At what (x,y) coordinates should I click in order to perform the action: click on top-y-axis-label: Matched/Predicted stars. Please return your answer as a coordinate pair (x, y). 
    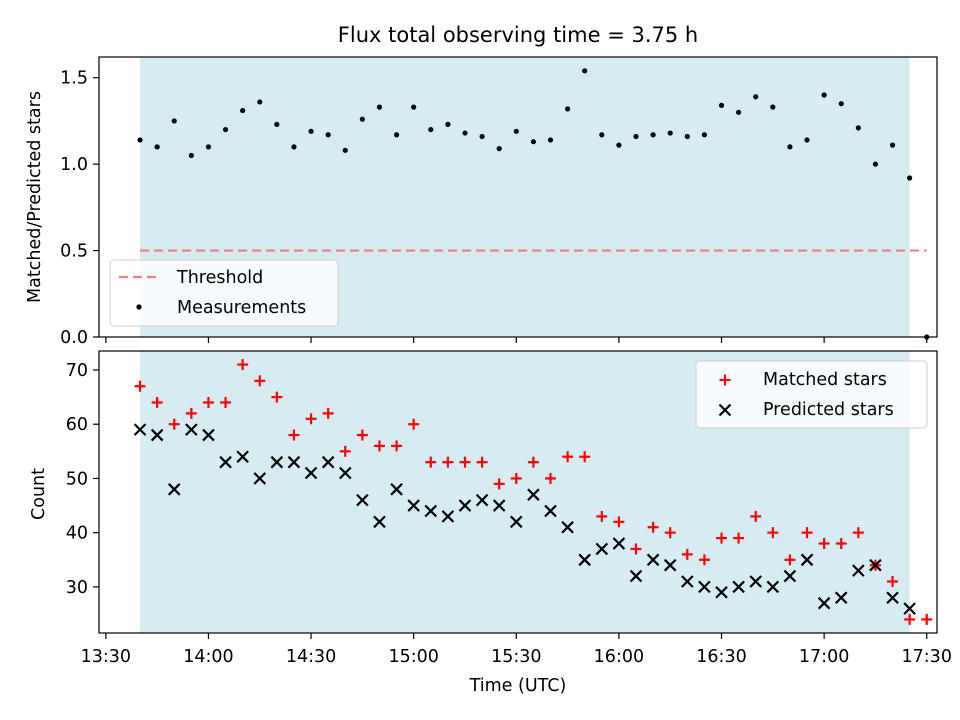
    Looking at the image, I should click on (35, 197).